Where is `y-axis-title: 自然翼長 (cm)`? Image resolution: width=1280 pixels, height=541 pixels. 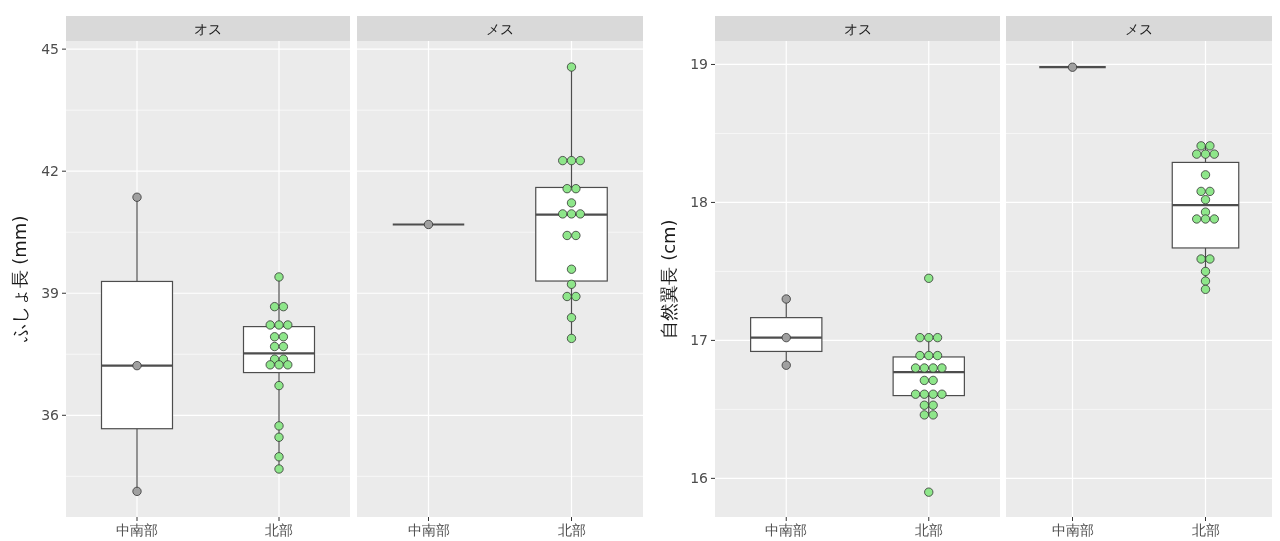
y-axis-title: 自然翼長 (cm) is located at coordinates (668, 279).